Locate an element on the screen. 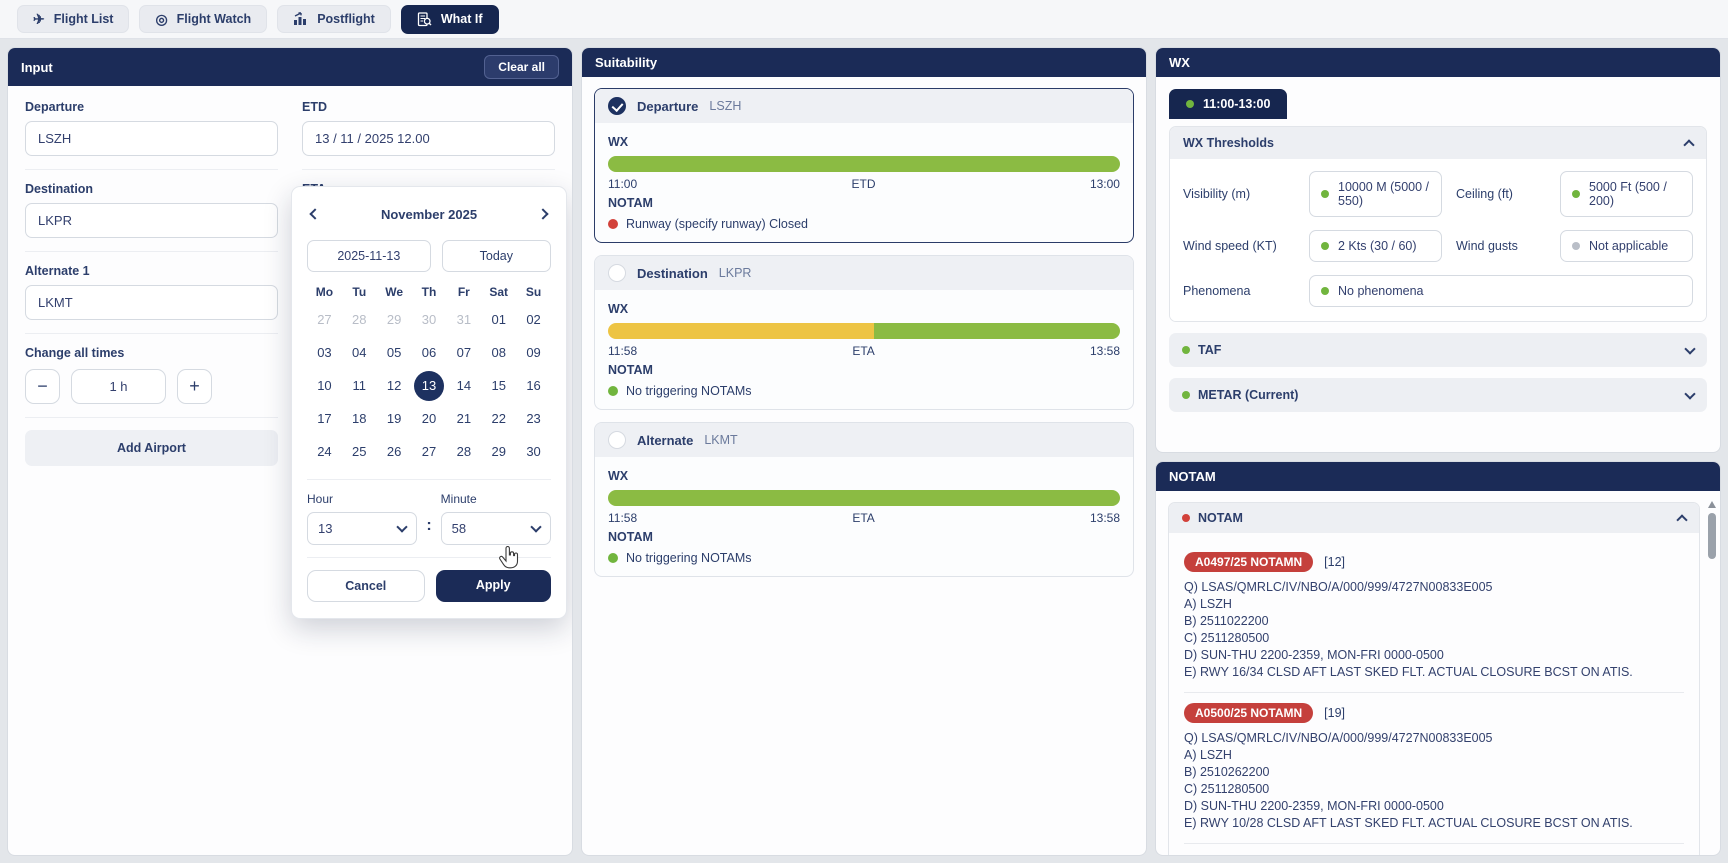 The image size is (1728, 863). wx-thresholds-title: WX Thresholds is located at coordinates (1228, 143).